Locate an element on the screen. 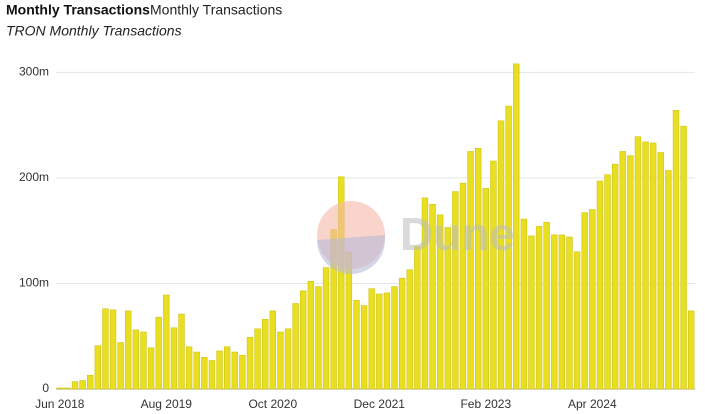 The height and width of the screenshot is (414, 705). y-tick-label: 100m is located at coordinates (34, 283).